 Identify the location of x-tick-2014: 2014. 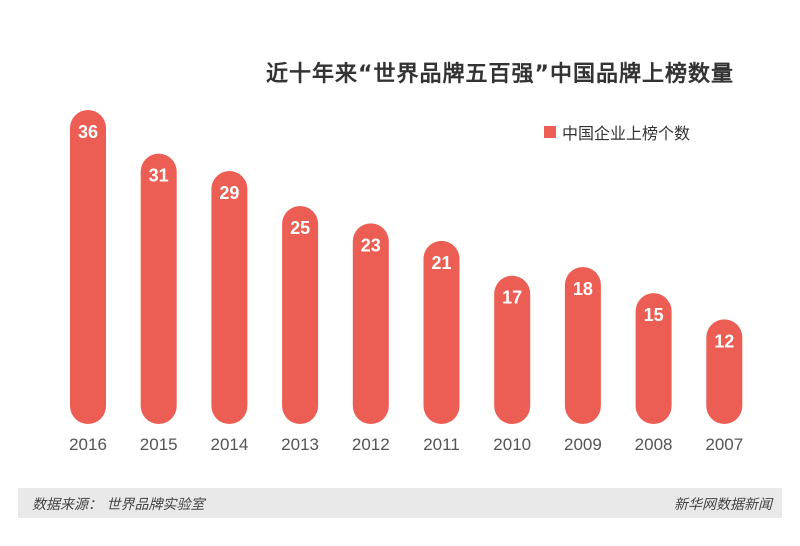
(229, 444).